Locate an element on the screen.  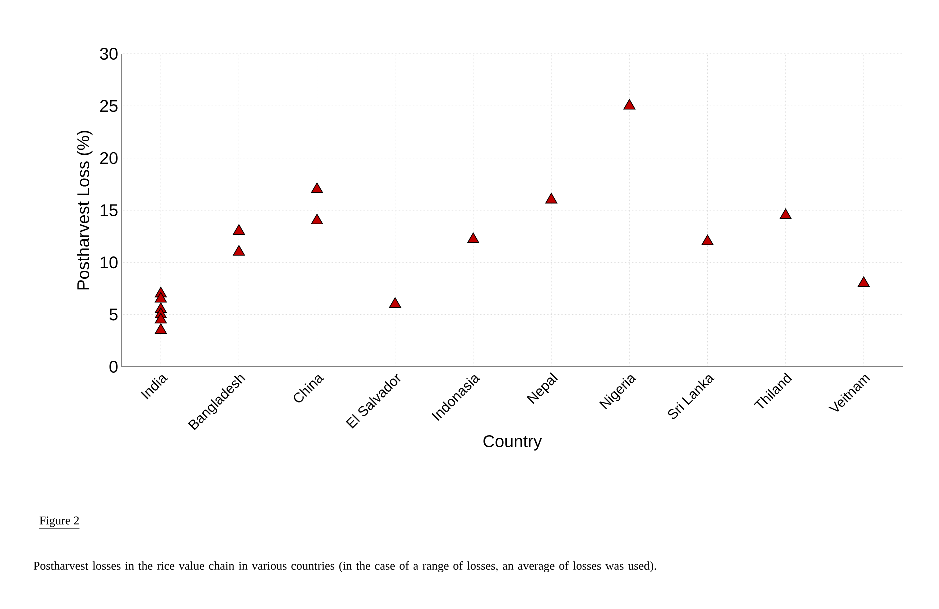
x-axis-title: Country is located at coordinates (513, 443).